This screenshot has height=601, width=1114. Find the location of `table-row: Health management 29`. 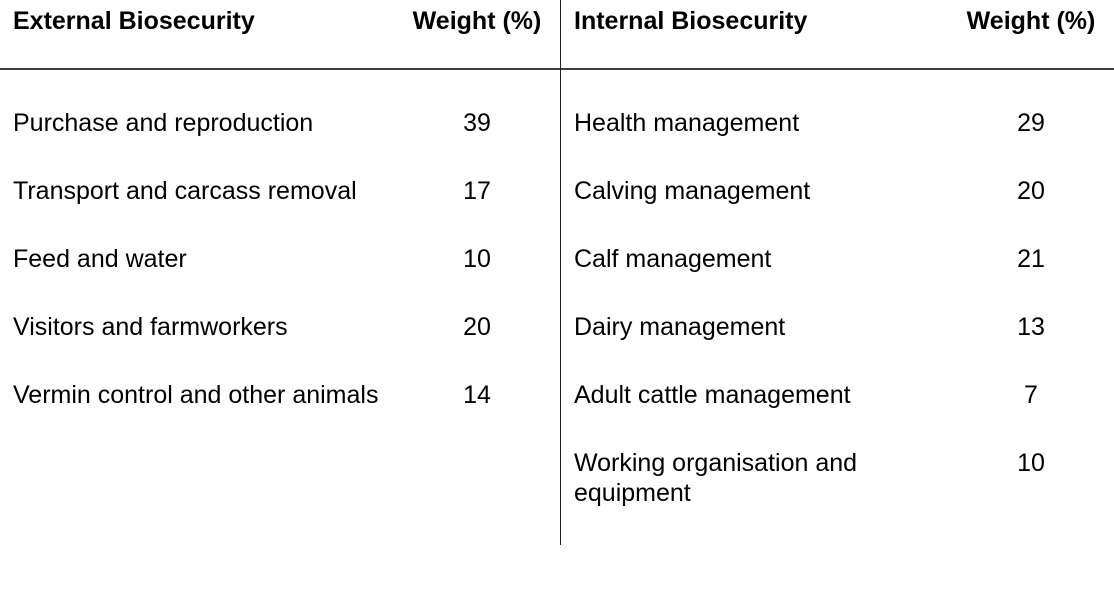

table-row: Health management 29 is located at coordinates (837, 142).